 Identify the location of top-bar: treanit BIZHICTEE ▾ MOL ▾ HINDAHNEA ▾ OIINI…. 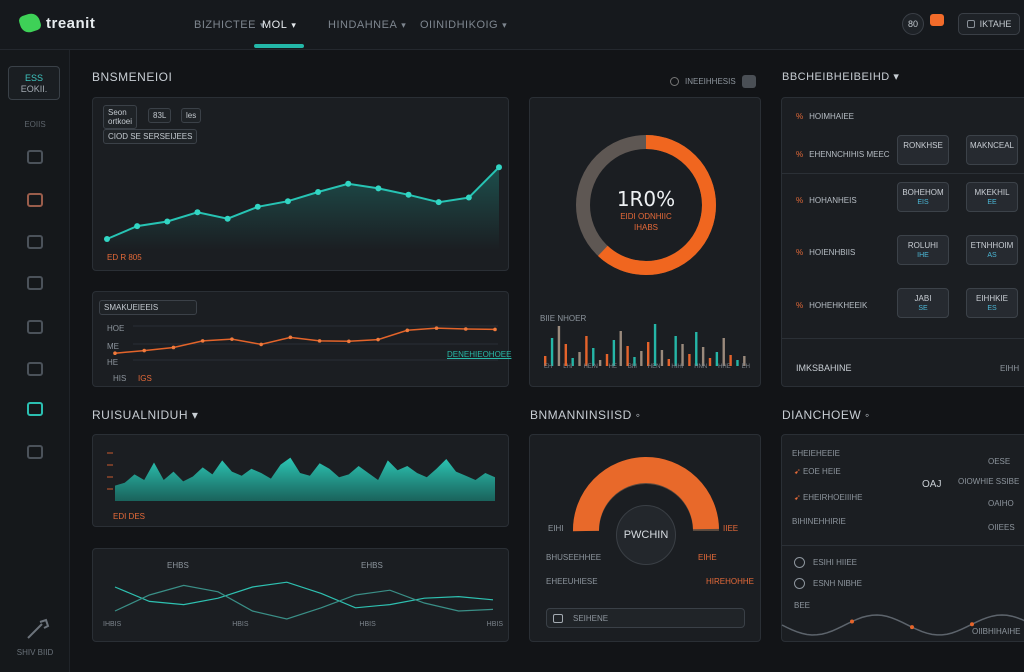
(512, 25).